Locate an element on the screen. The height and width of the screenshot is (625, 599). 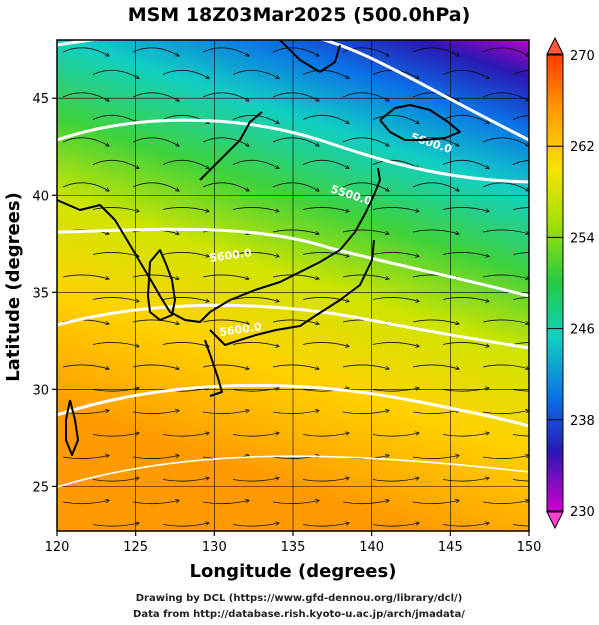
colorbar-tick-label: 254 is located at coordinates (582, 238).